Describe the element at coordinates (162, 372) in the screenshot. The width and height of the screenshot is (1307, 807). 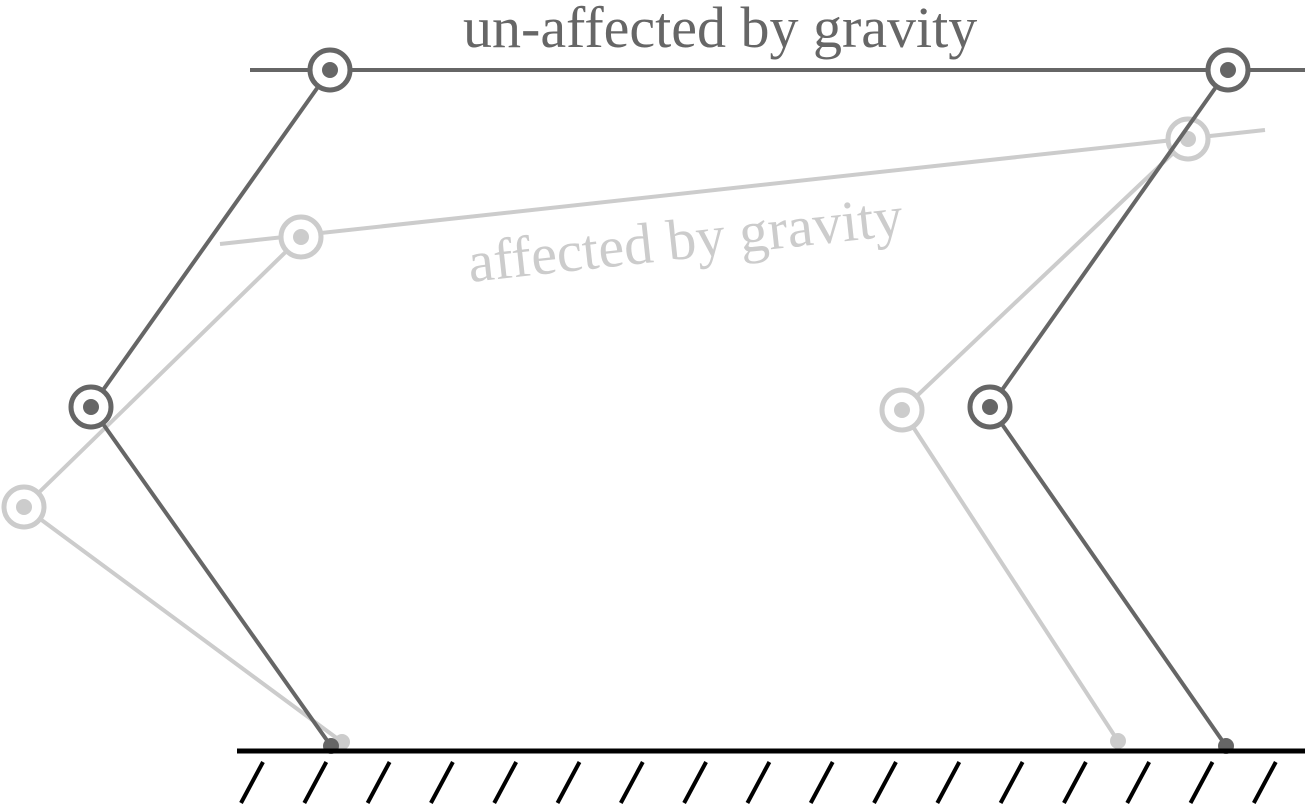
I see `affected-left-upper-link` at that location.